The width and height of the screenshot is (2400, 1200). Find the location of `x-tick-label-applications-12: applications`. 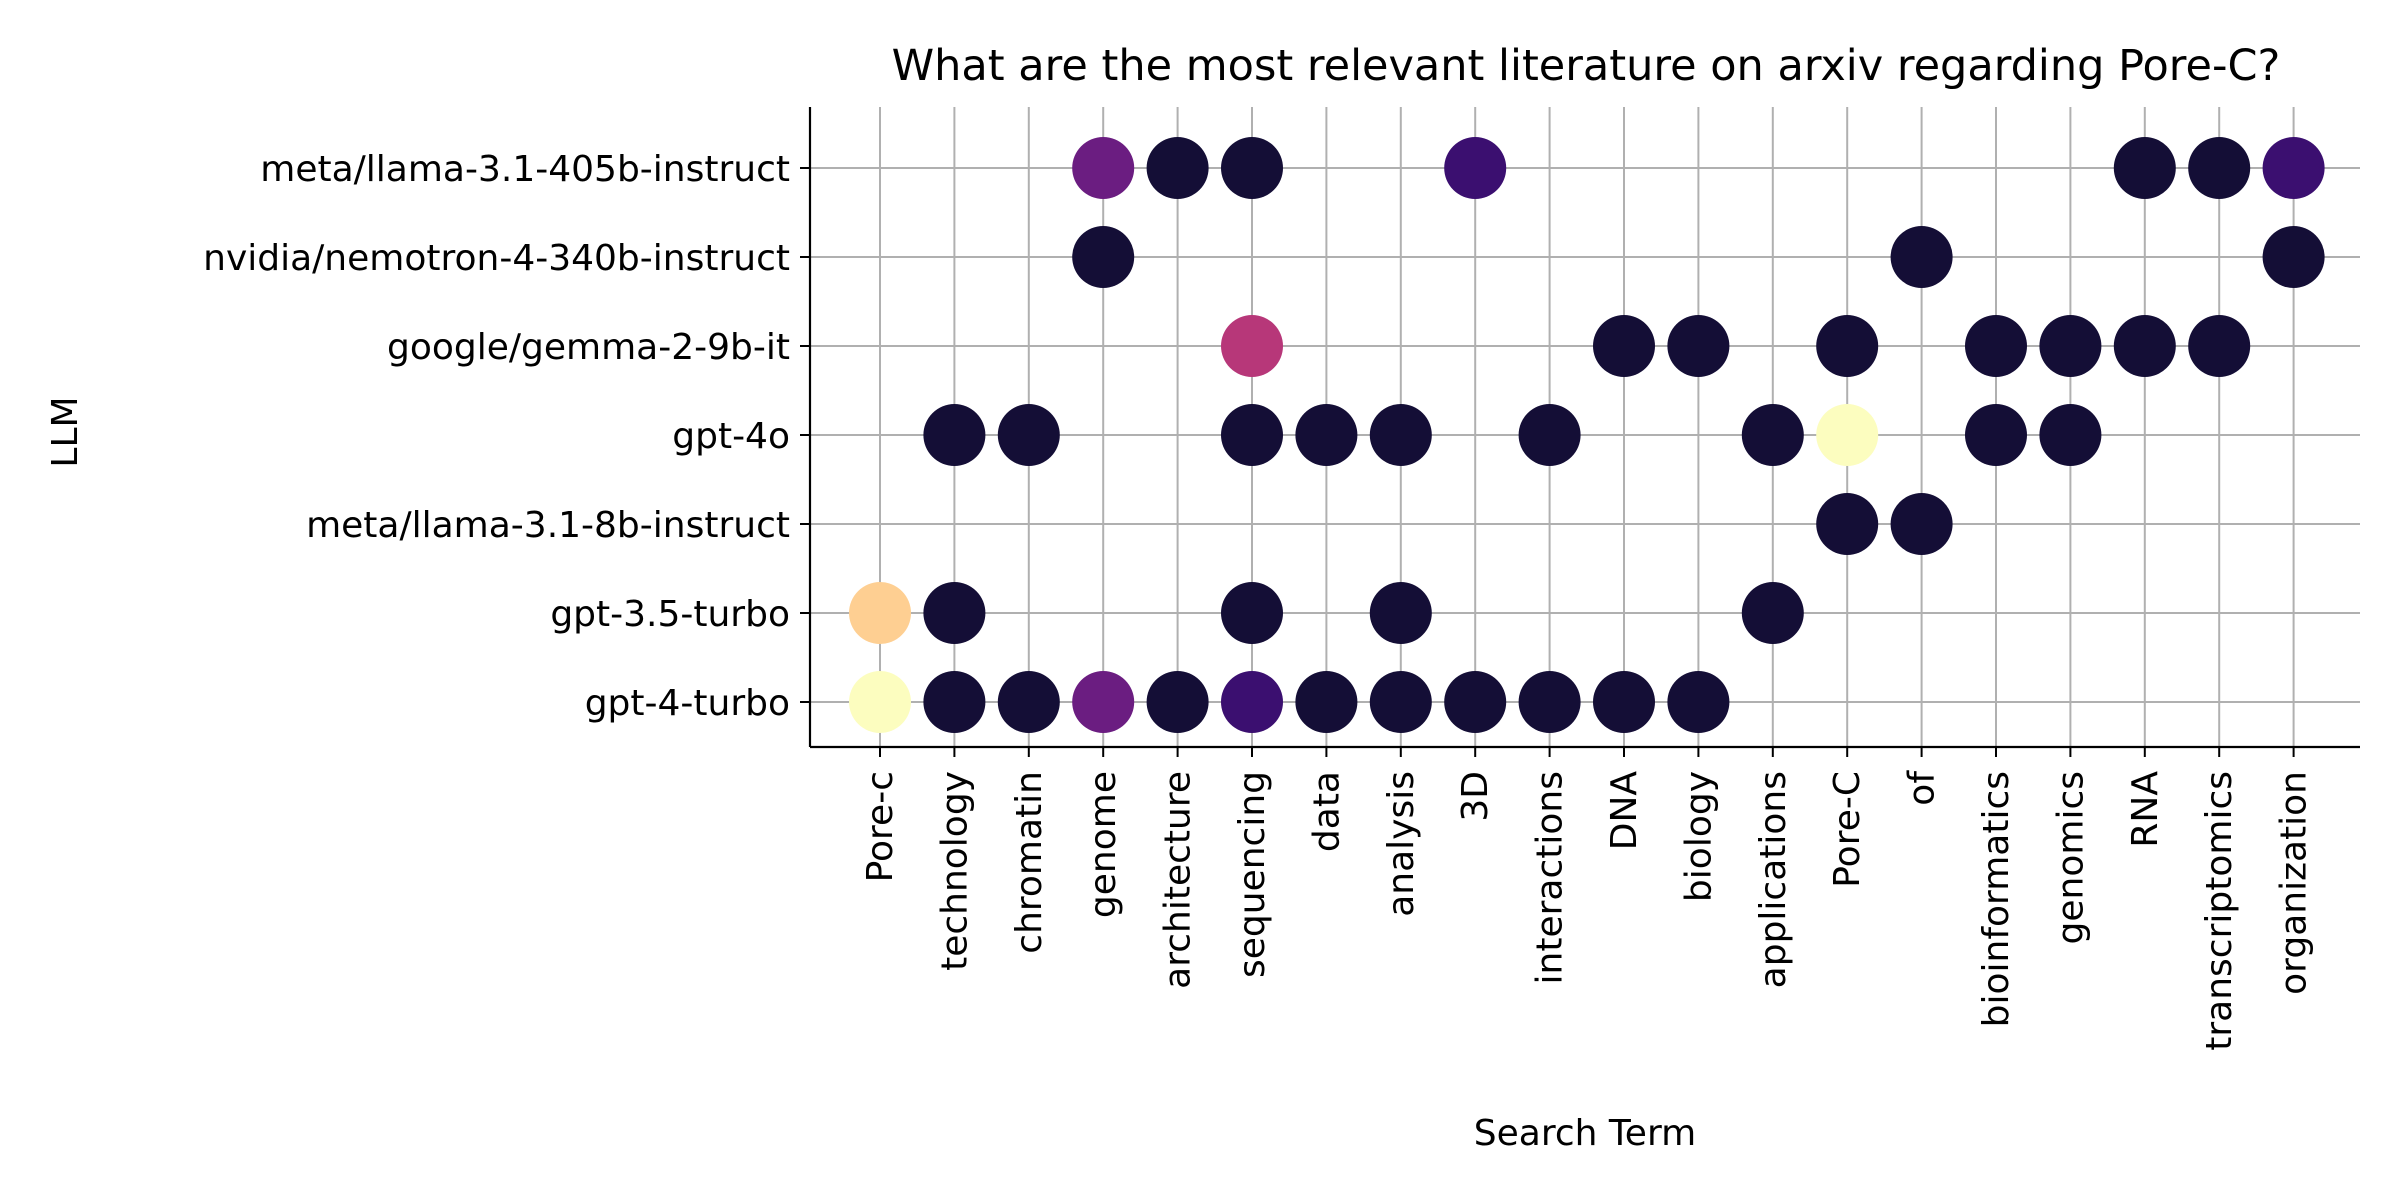

x-tick-label-applications-12: applications is located at coordinates (1773, 879).